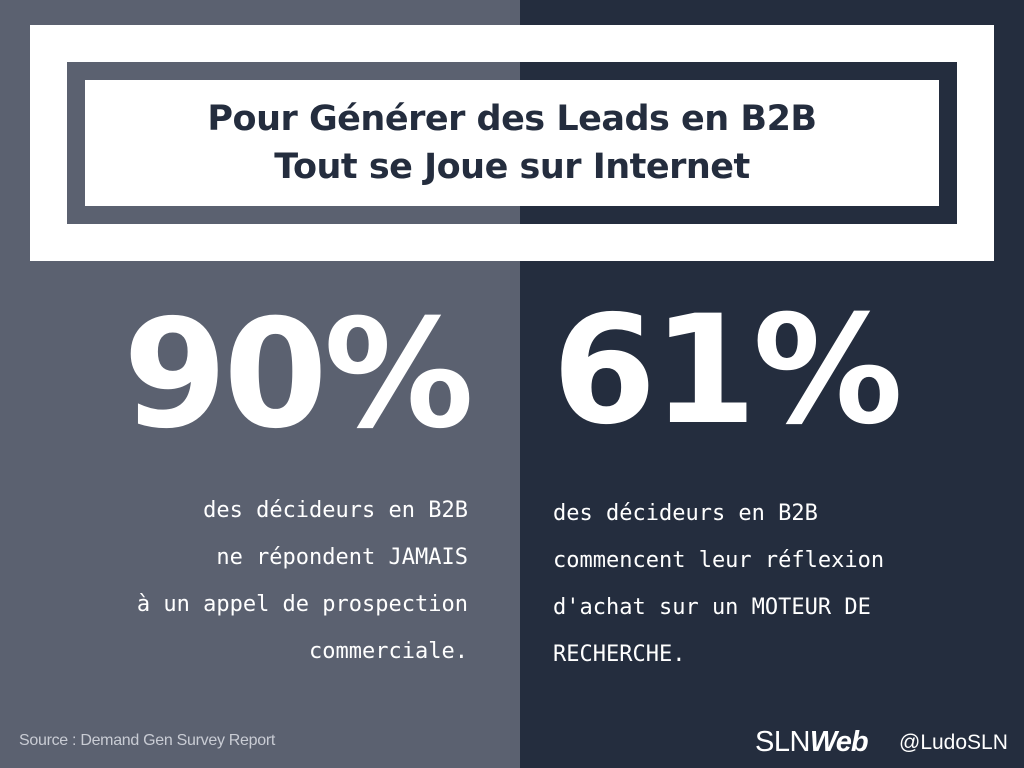 This screenshot has width=1024, height=768. Describe the element at coordinates (335, 510) in the screenshot. I see `stat-left-line: des décideurs en B2B` at that location.